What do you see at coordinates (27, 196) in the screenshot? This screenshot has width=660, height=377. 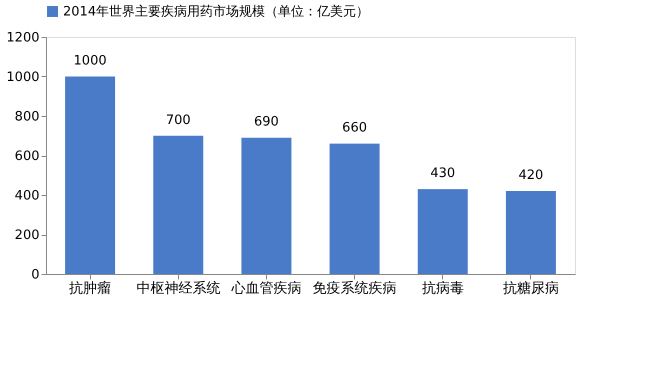 I see `y-tick-label: 400` at bounding box center [27, 196].